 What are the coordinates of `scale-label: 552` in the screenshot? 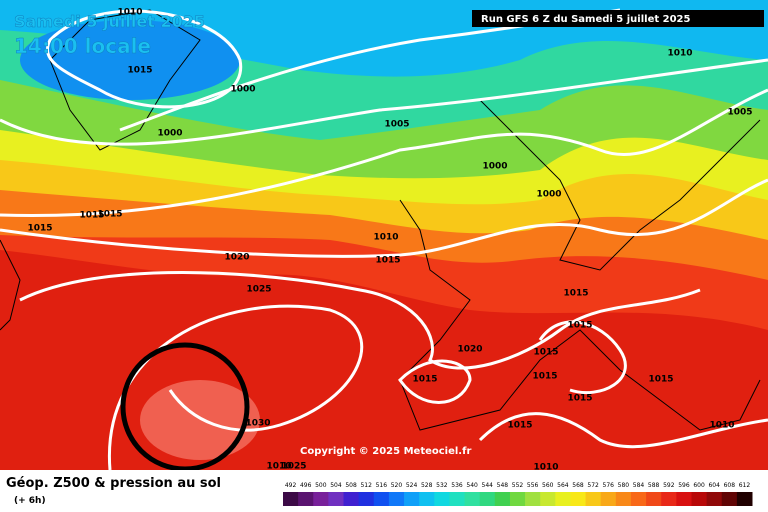 It's located at (518, 485).